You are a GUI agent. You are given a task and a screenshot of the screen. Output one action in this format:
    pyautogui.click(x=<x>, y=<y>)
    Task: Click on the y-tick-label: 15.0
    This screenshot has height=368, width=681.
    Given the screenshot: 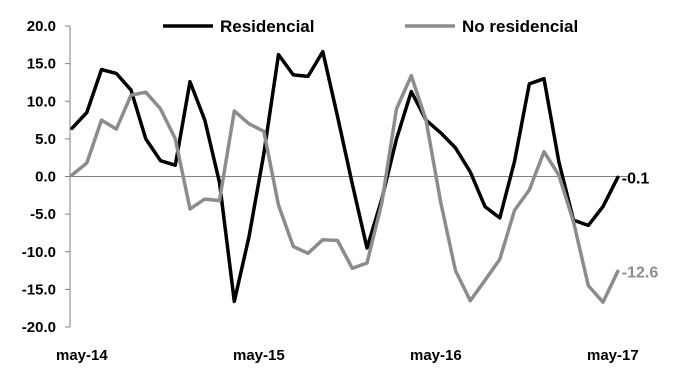 What is the action you would take?
    pyautogui.click(x=41, y=64)
    